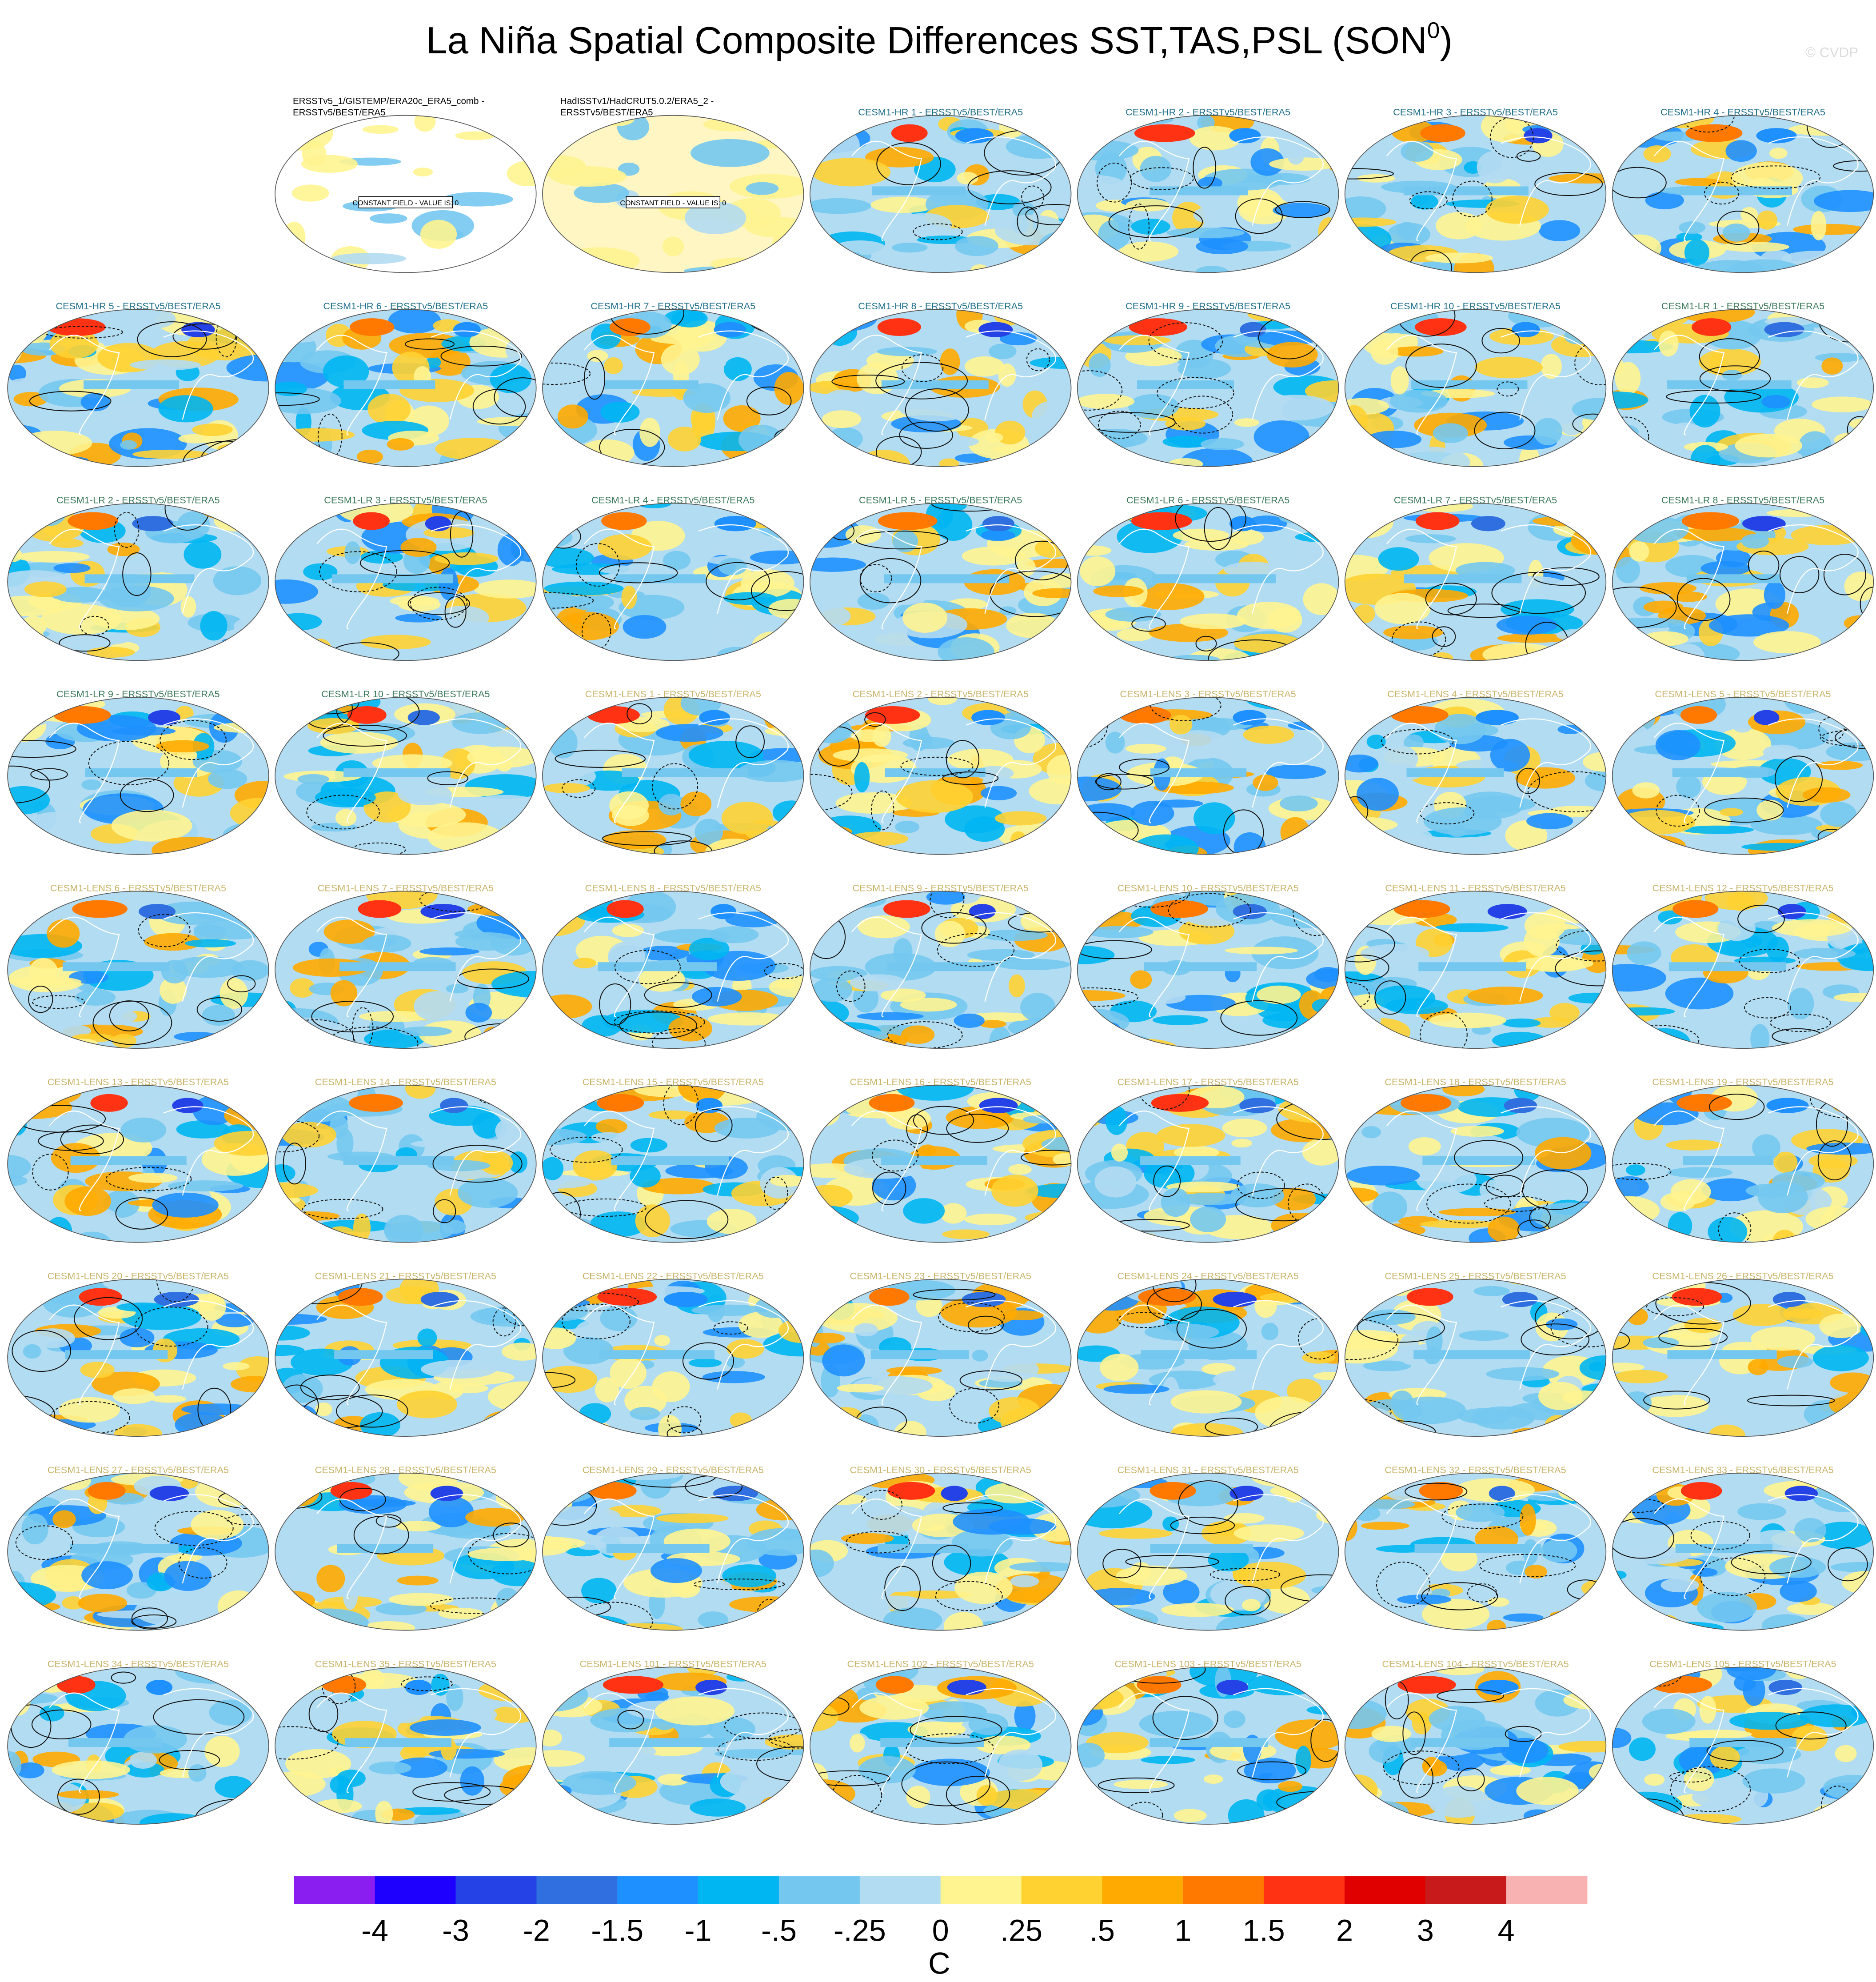  What do you see at coordinates (1475, 306) in the screenshot?
I see `panel-title: CESM1-HR 10 - ERSSTv5/BEST/ERA5` at bounding box center [1475, 306].